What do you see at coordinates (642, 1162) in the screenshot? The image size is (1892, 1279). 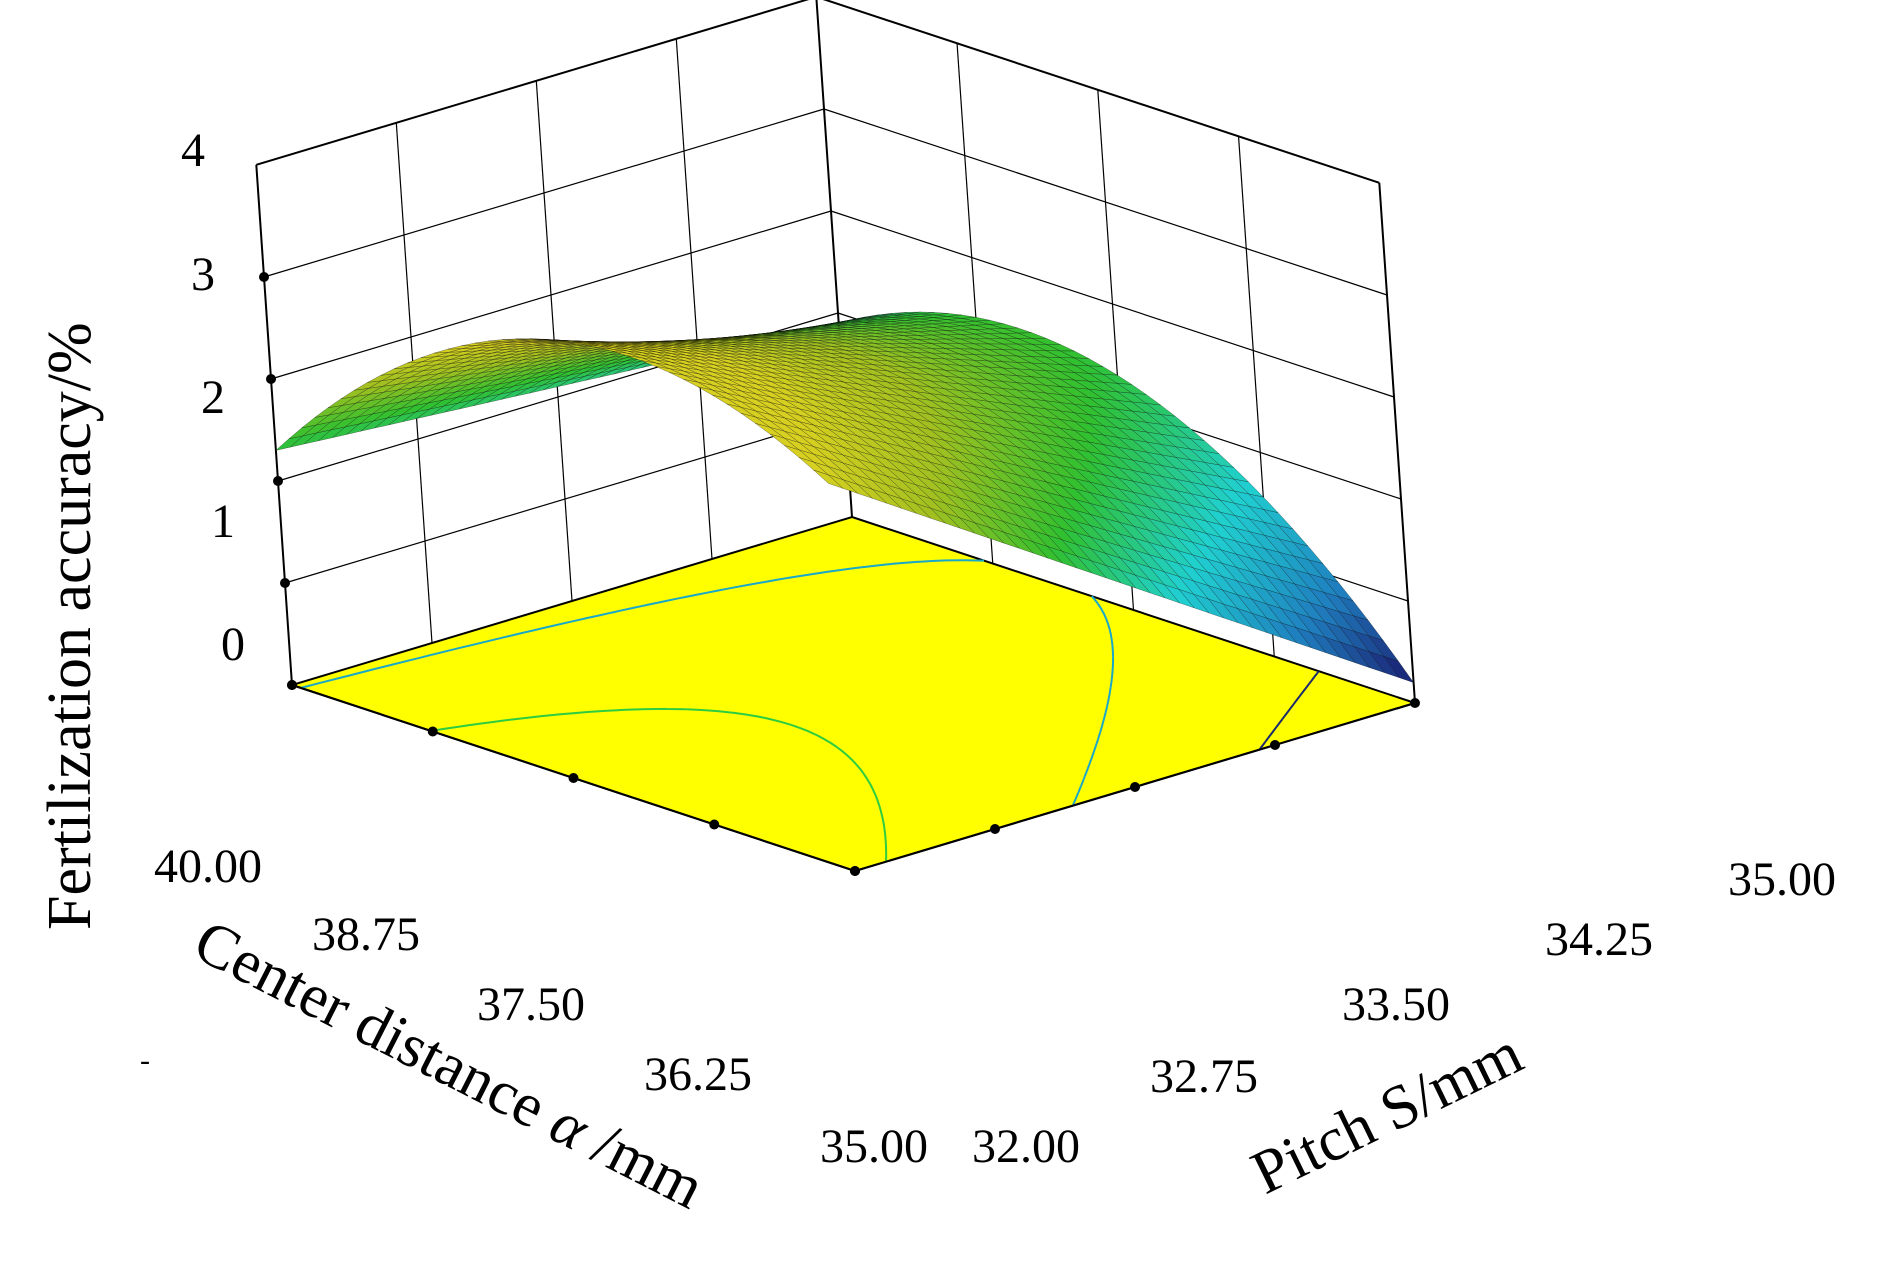 I see `y-axis-title-unit: /mm` at bounding box center [642, 1162].